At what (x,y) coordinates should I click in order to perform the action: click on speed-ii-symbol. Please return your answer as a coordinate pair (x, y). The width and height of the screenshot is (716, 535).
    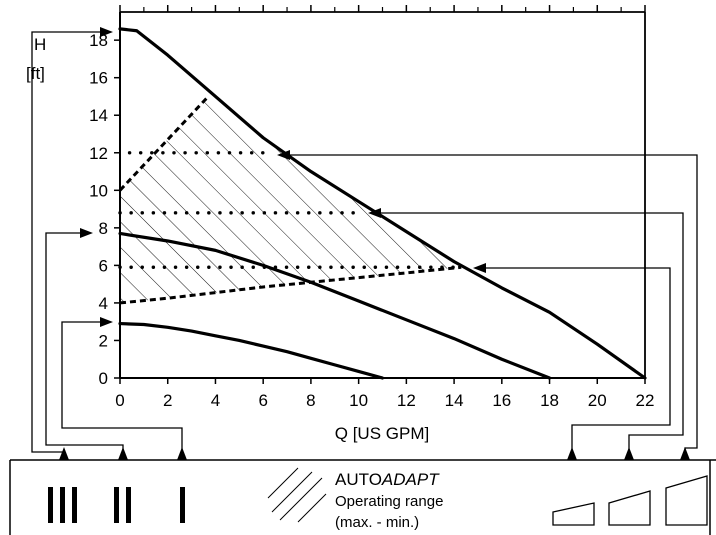
    Looking at the image, I should click on (122, 505).